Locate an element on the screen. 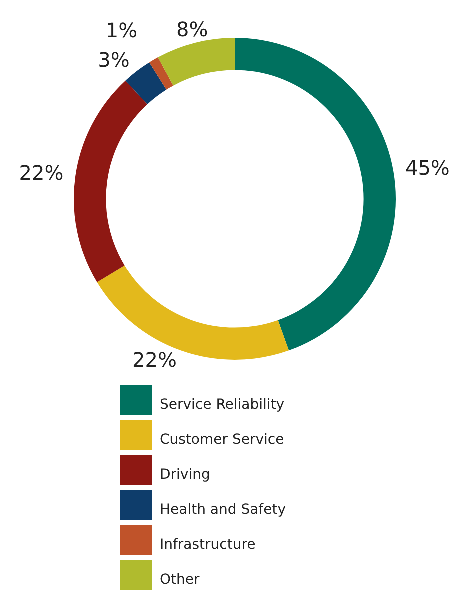 The width and height of the screenshot is (470, 594). data-label: 1% is located at coordinates (122, 30).